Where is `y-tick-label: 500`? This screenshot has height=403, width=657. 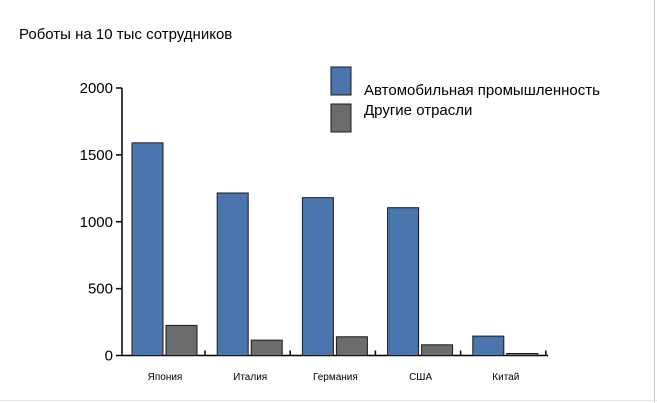
y-tick-label: 500 is located at coordinates (100, 289).